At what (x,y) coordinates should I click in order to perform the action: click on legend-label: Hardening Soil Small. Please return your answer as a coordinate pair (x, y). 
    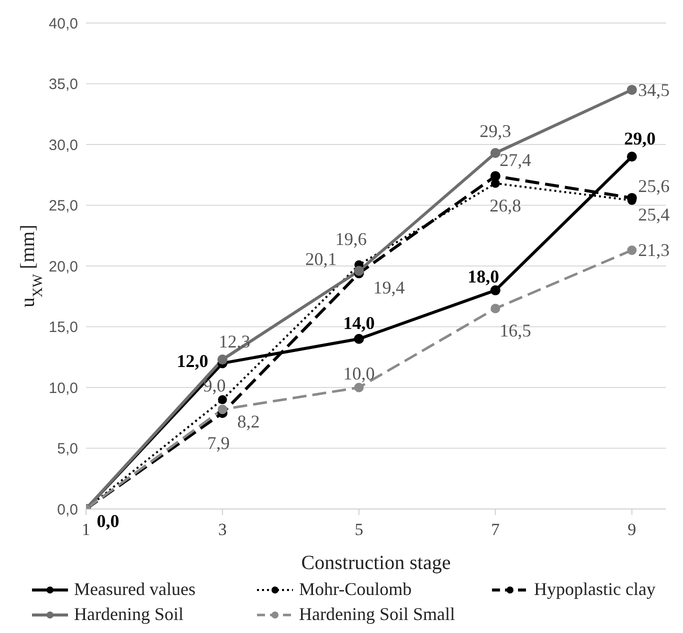
    Looking at the image, I should click on (377, 614).